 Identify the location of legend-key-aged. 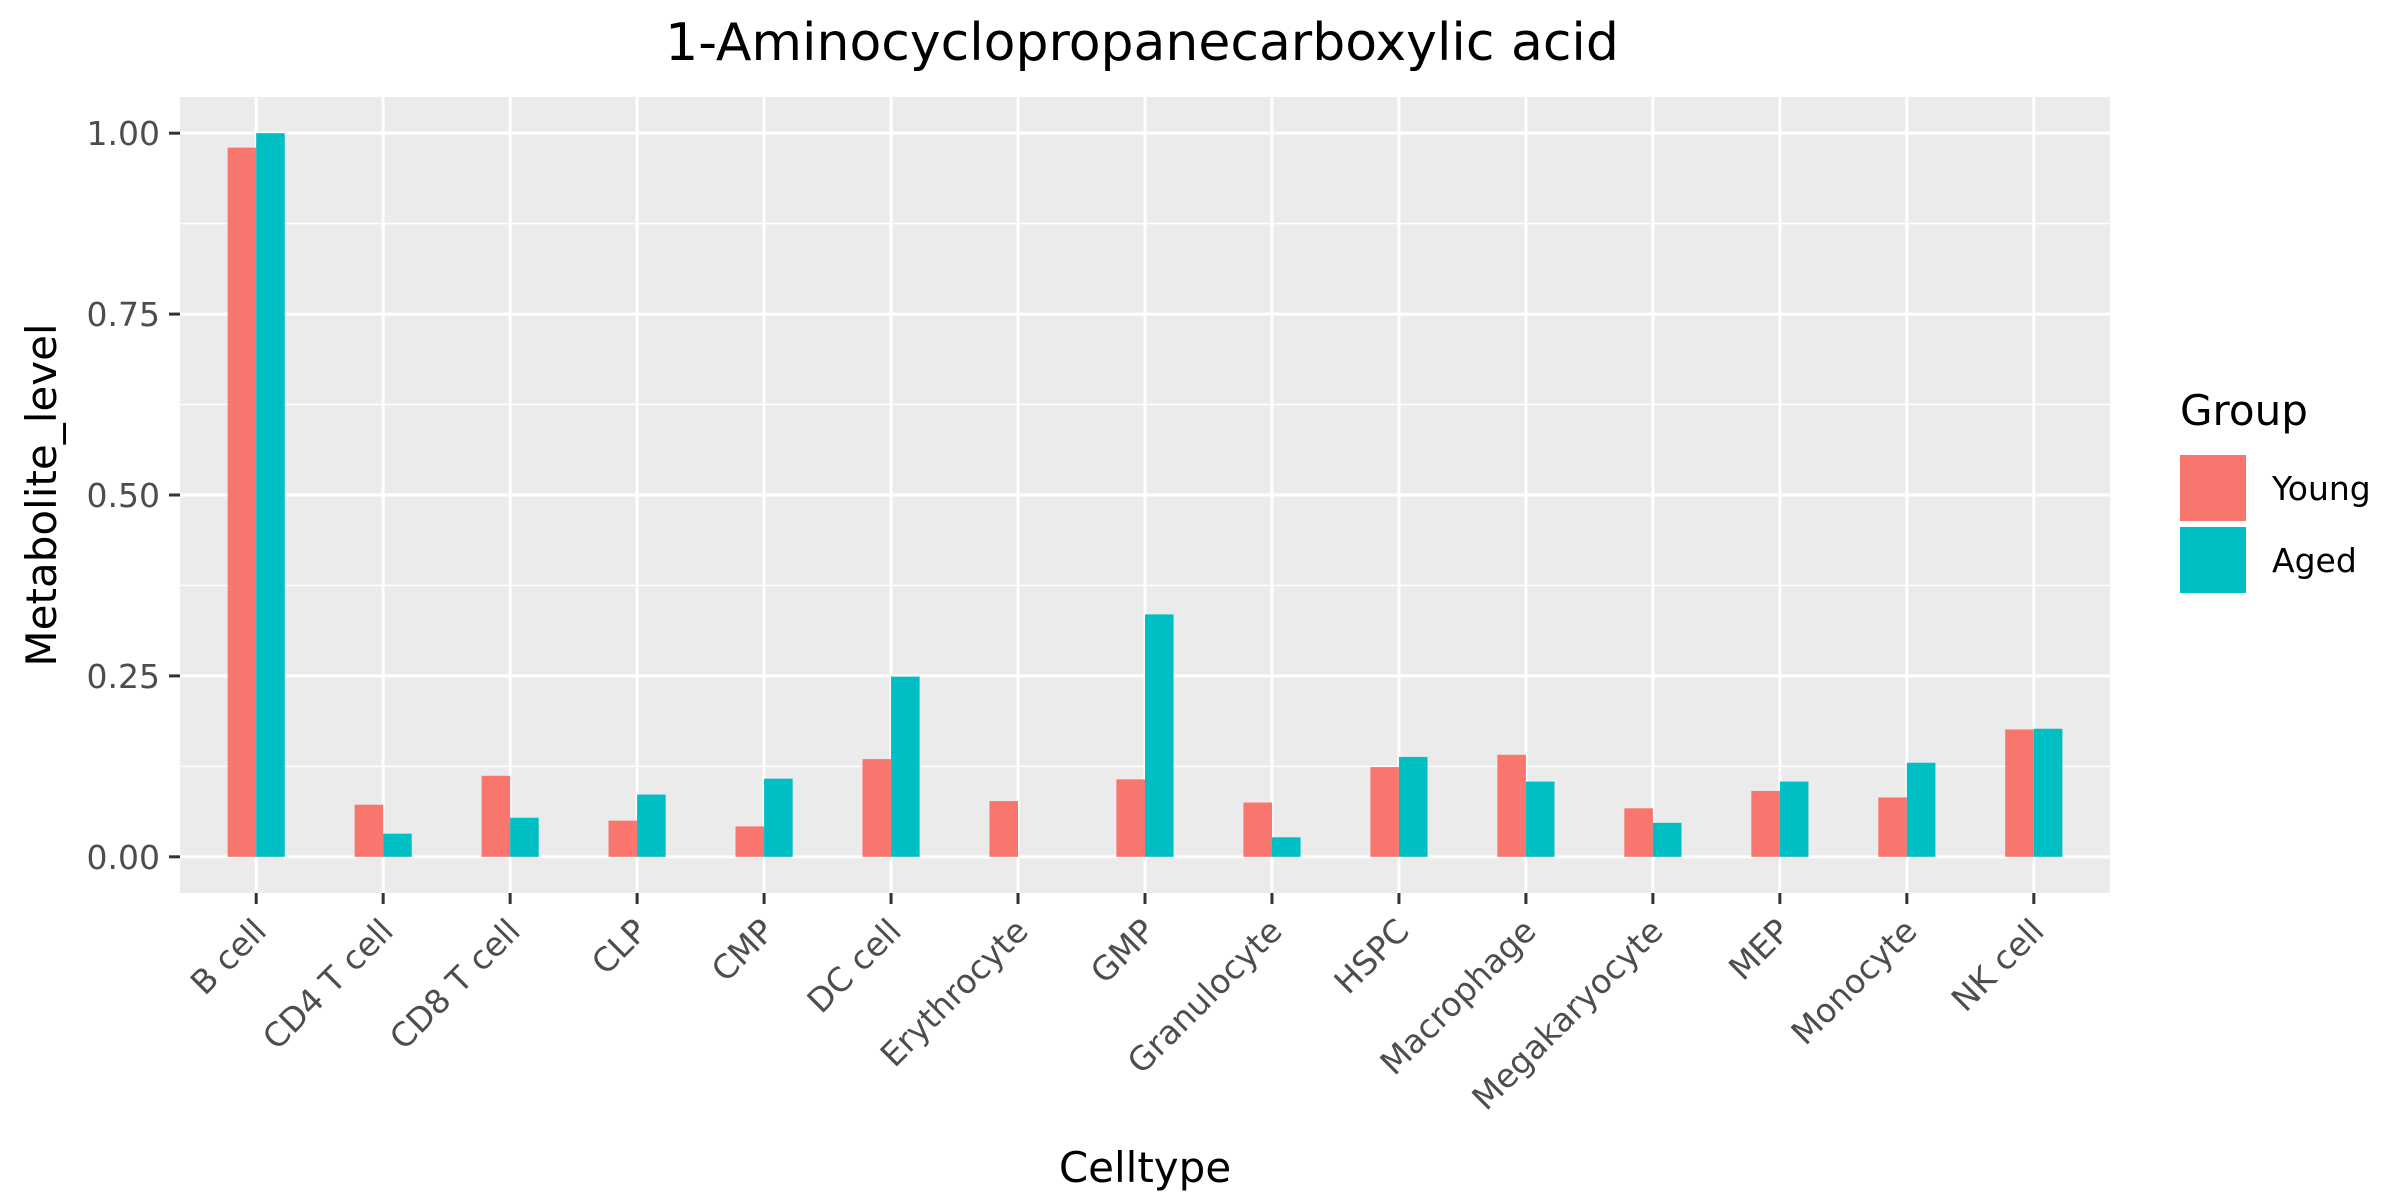
(2213, 560).